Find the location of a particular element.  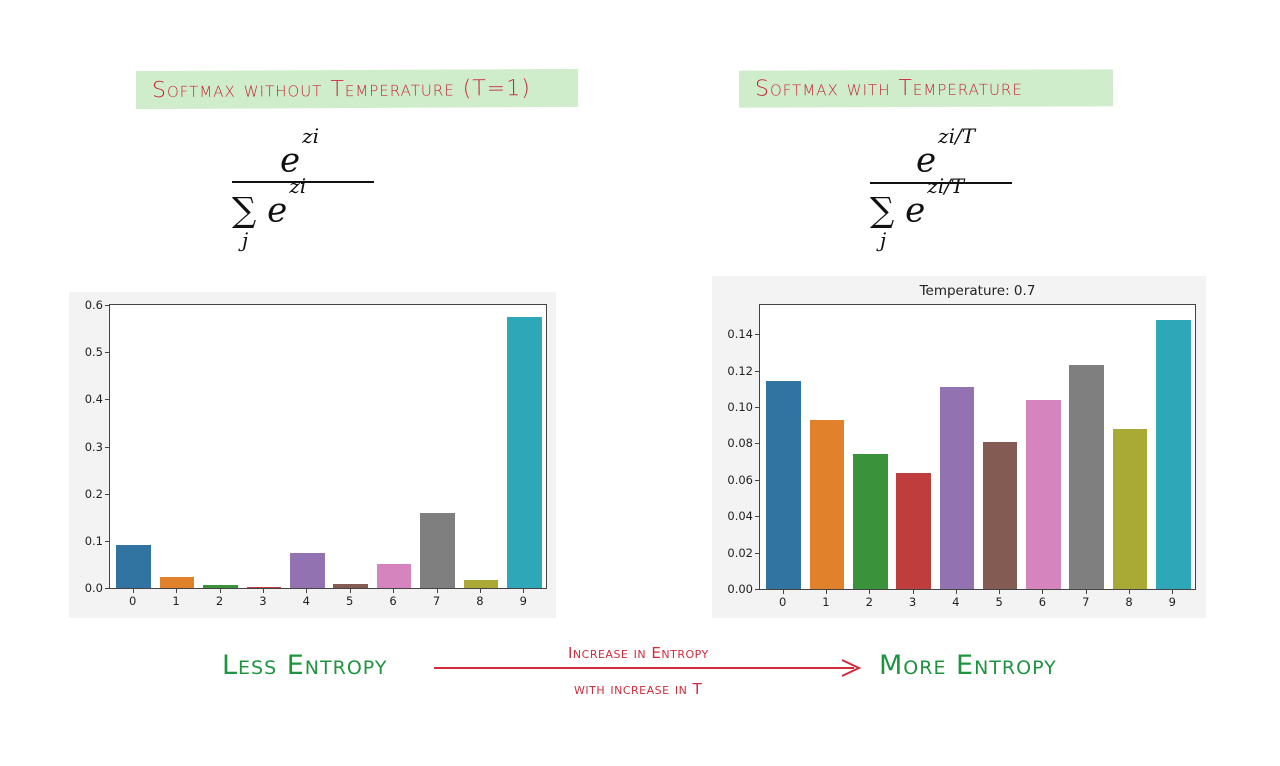

formula-numerator: ezi/T is located at coordinates (945, 152).